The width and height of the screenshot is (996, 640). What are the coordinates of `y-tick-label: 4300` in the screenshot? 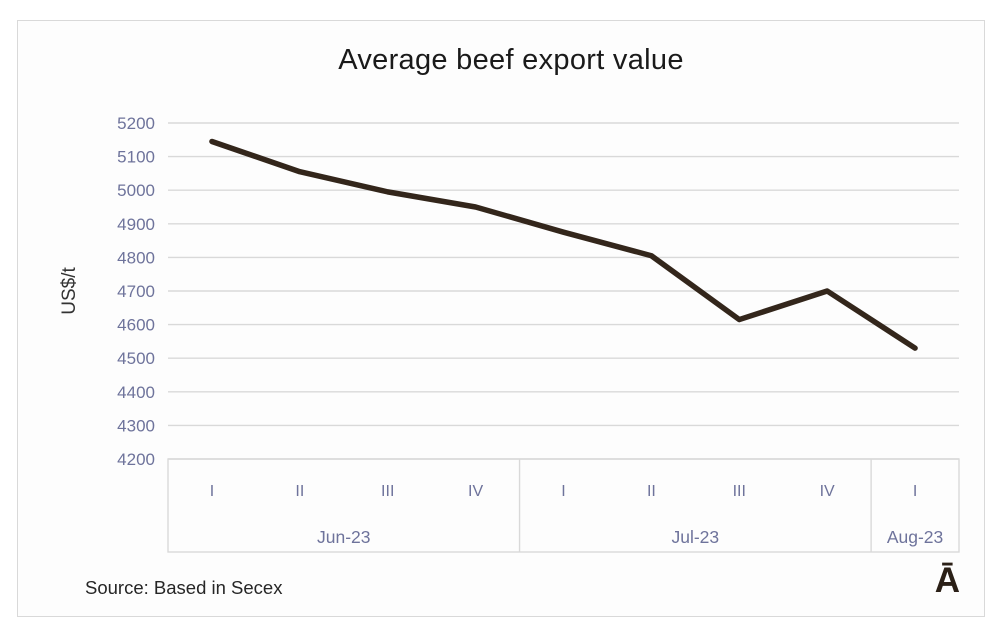 It's located at (136, 425).